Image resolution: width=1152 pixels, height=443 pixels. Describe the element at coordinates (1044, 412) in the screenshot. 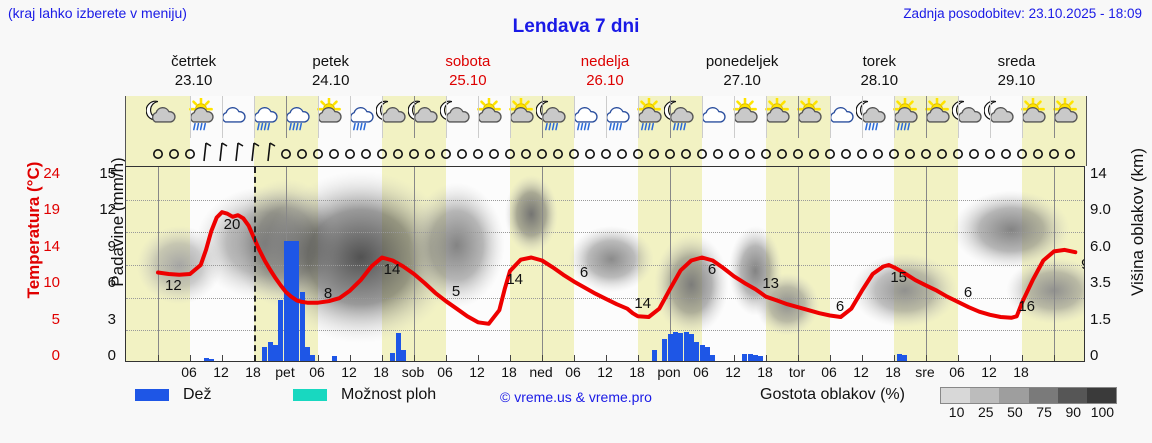

I see `cloud-density-step-label: 75` at that location.